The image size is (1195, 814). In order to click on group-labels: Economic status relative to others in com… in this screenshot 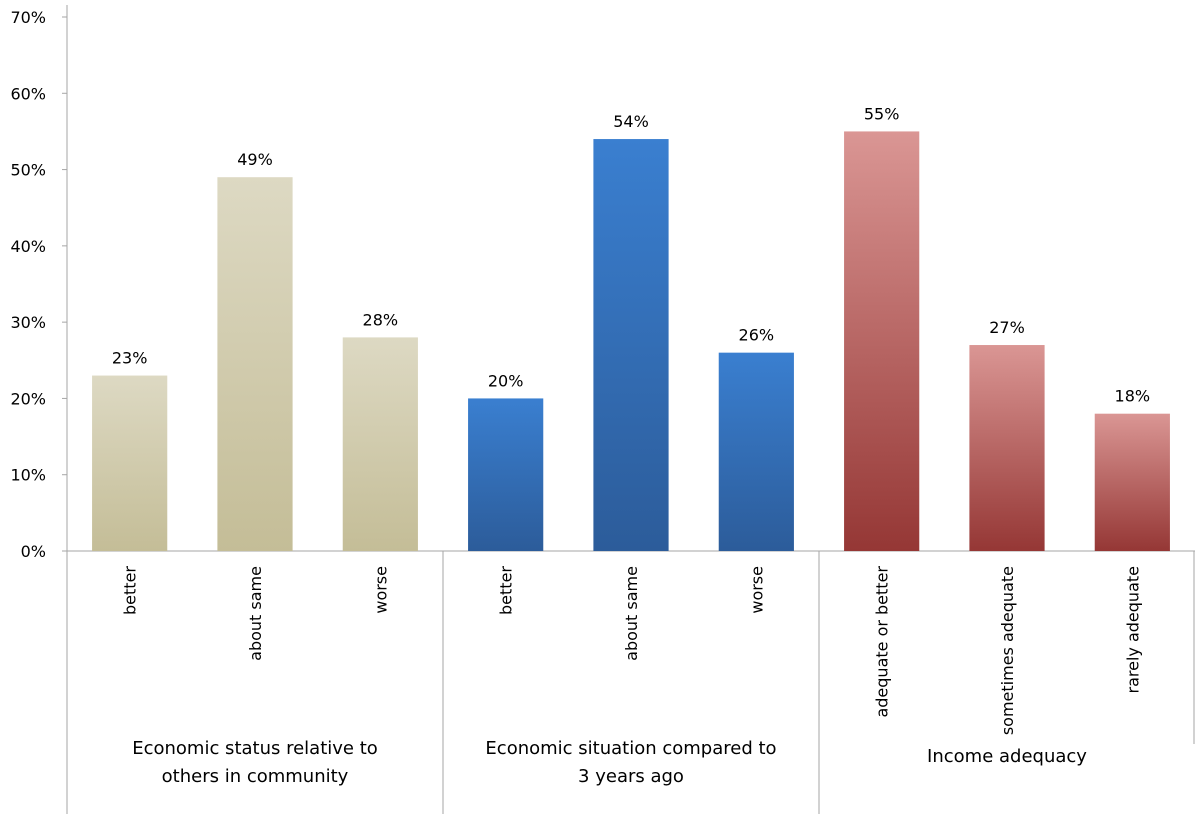, I will do `click(609, 762)`.